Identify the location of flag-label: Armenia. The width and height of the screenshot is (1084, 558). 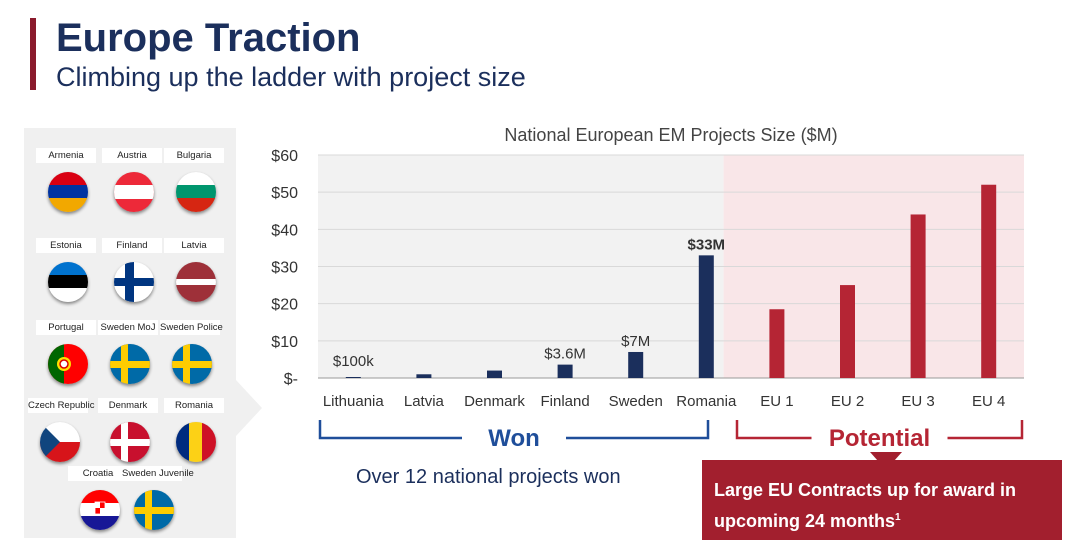
(66, 155).